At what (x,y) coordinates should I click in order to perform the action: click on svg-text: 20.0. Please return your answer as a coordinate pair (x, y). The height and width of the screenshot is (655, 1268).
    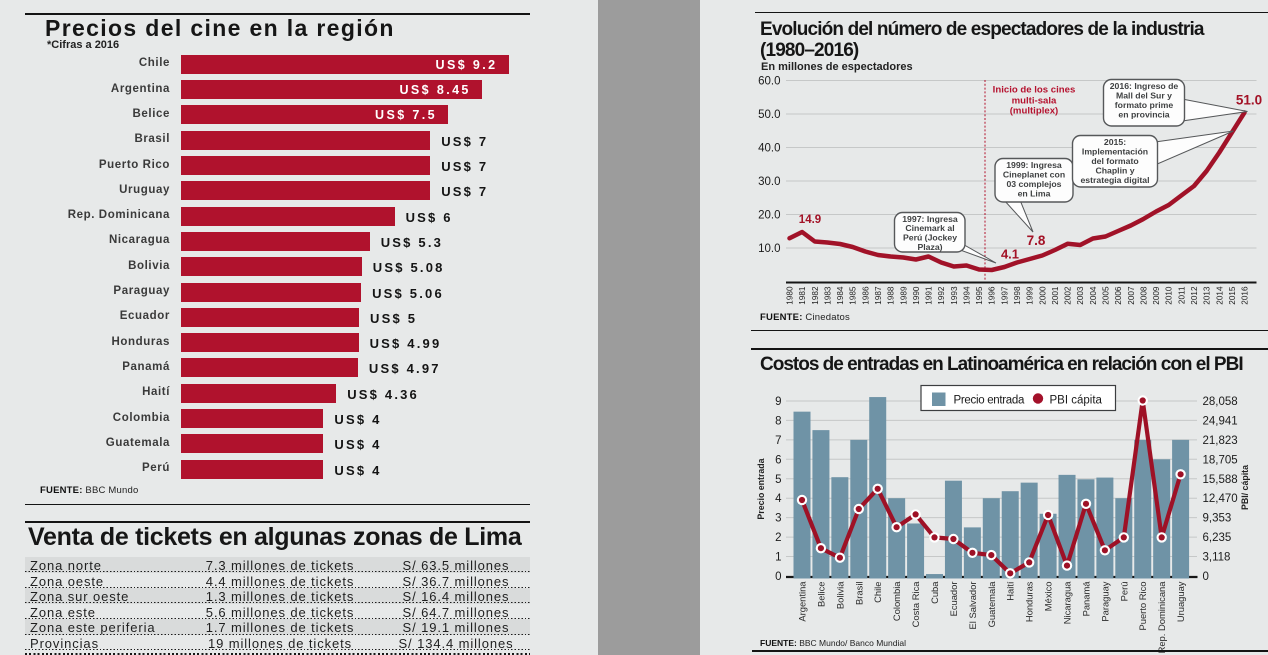
    Looking at the image, I should click on (769, 216).